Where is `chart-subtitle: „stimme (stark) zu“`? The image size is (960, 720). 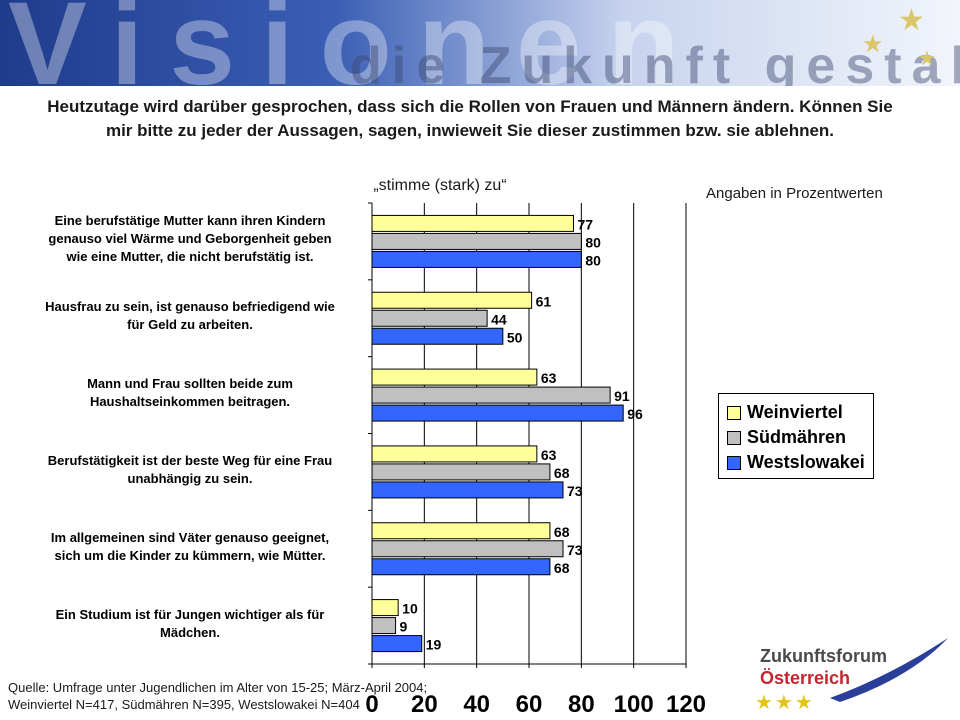 chart-subtitle: „stimme (stark) zu“ is located at coordinates (440, 185).